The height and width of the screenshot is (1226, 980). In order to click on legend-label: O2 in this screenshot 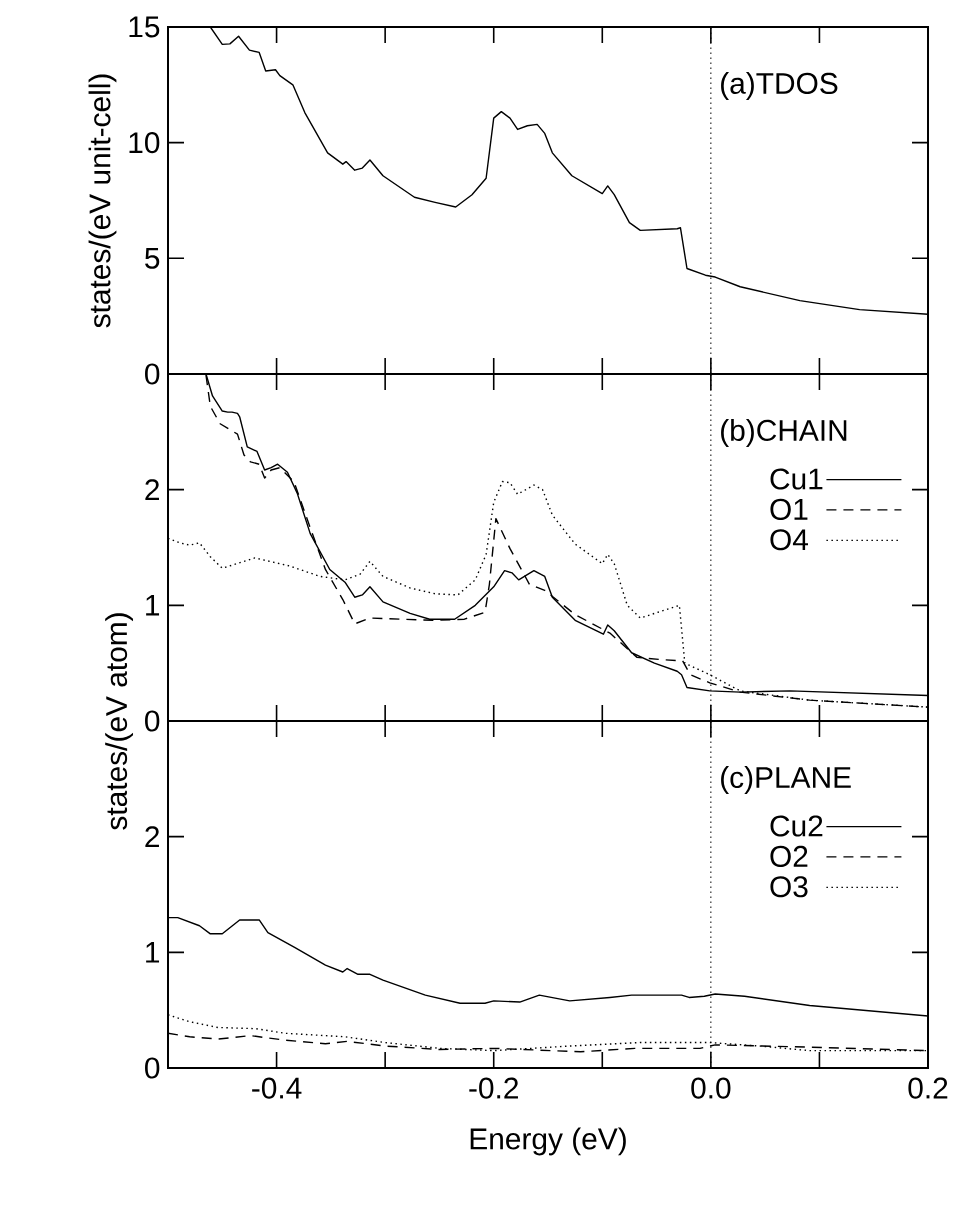, I will do `click(789, 856)`.